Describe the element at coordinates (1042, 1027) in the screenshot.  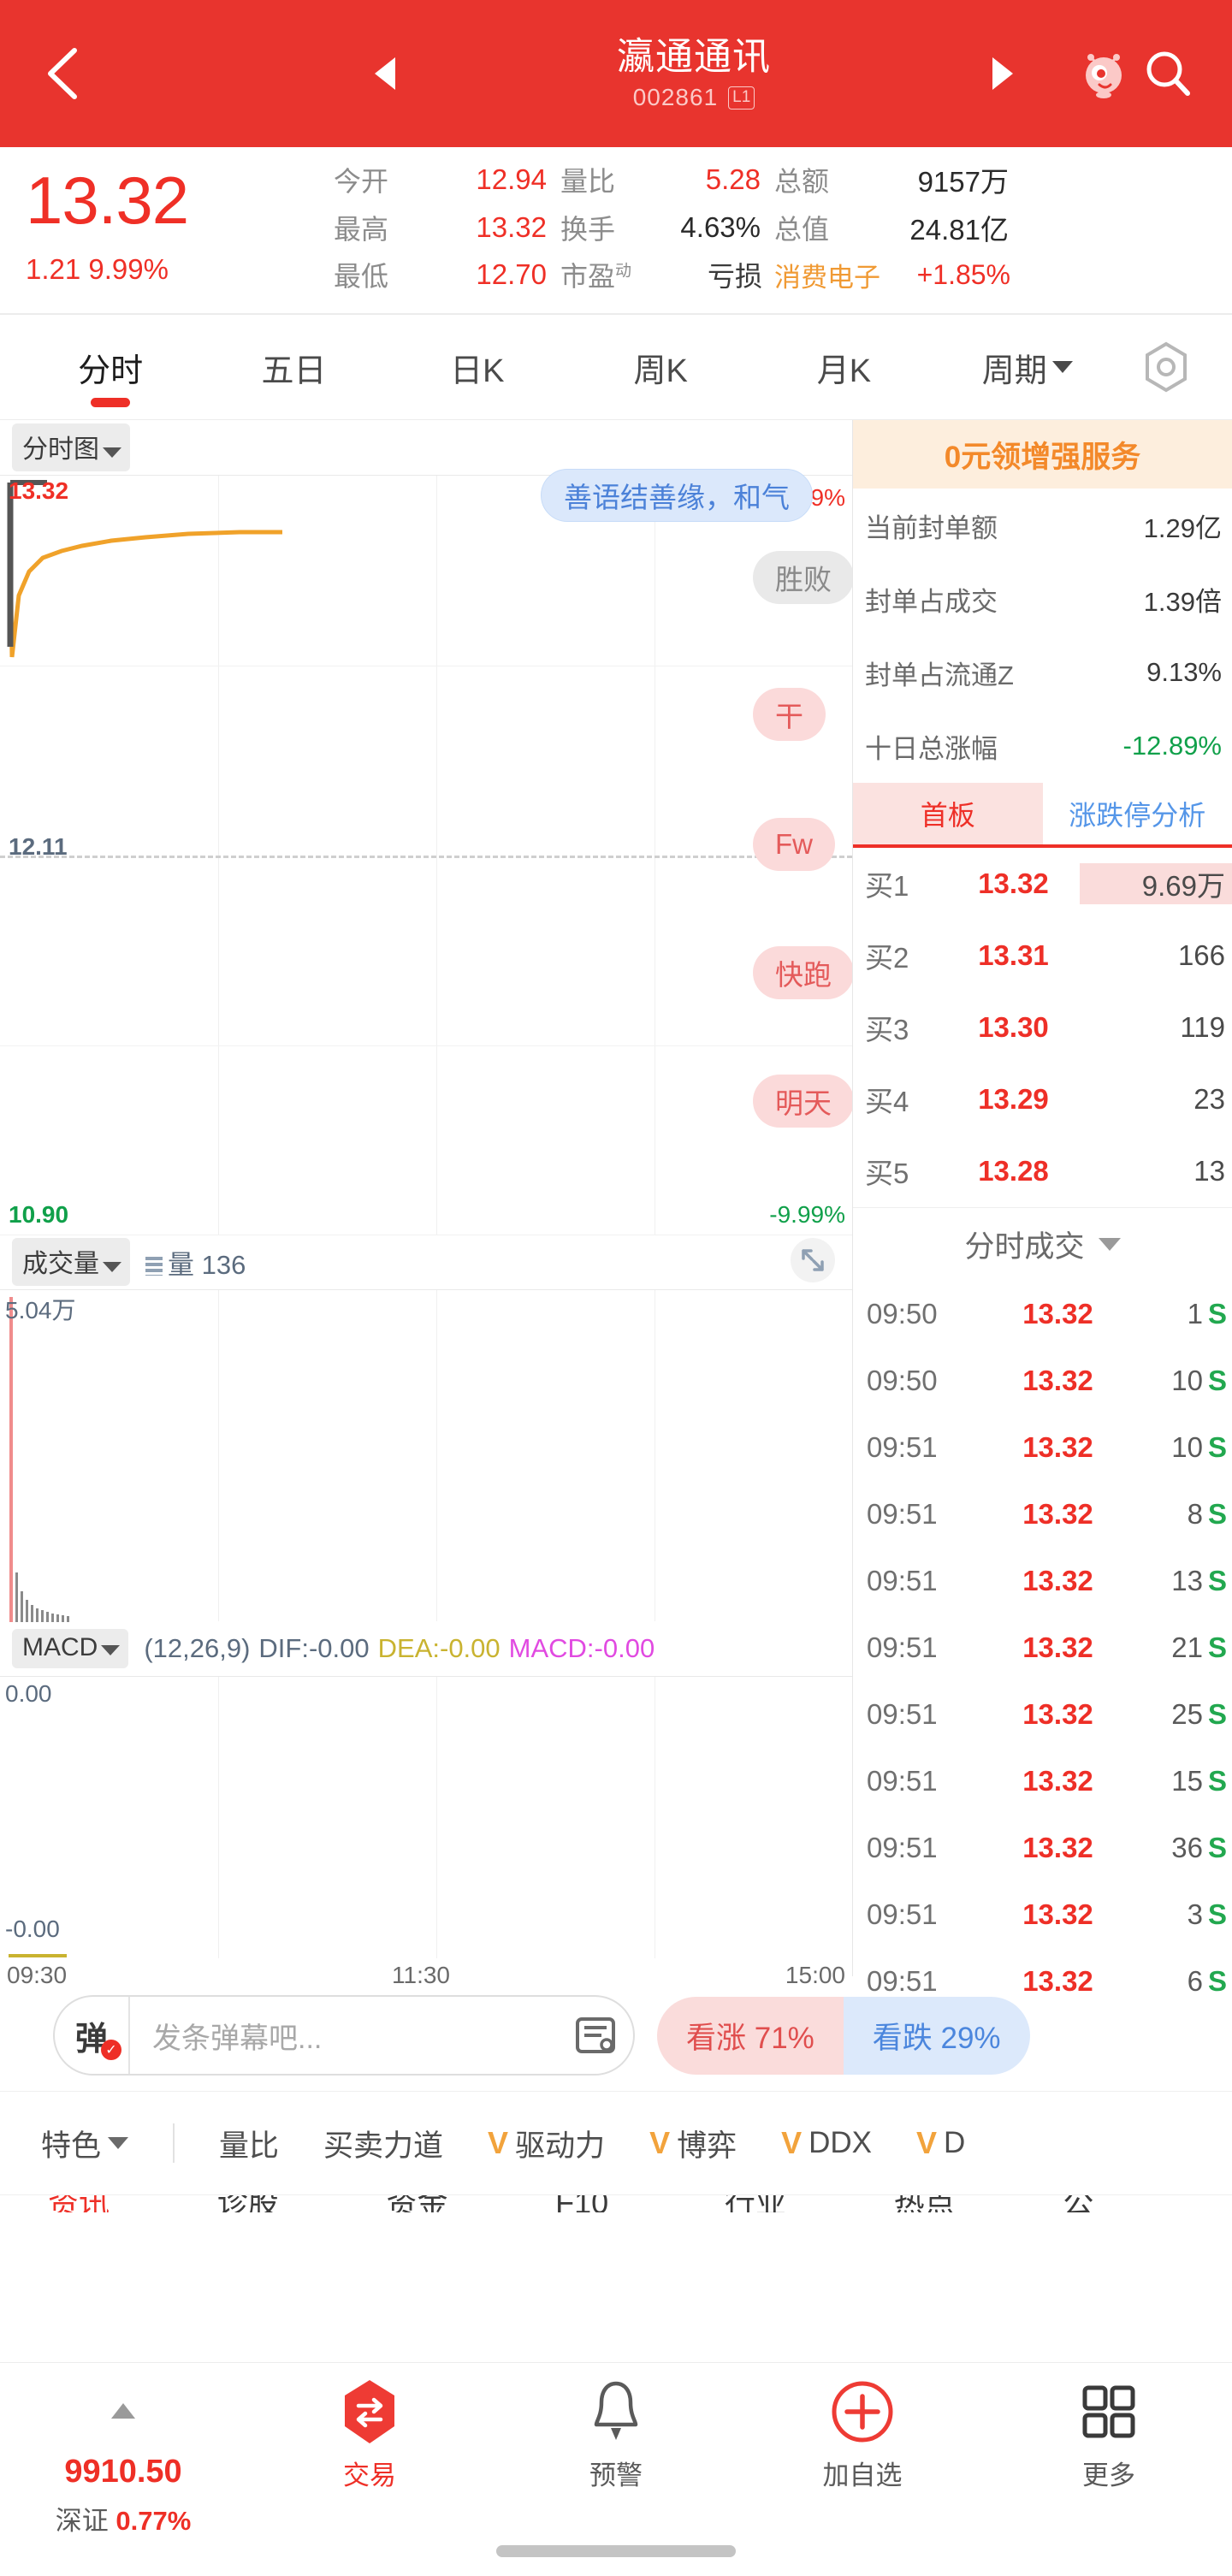
I see `orderbook-row: 买3 13.30 119` at that location.